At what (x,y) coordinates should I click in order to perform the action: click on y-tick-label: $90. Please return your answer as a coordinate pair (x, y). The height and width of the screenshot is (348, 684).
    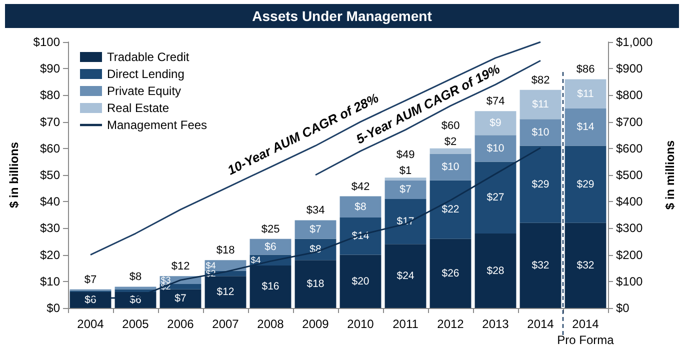
    Looking at the image, I should click on (50, 69).